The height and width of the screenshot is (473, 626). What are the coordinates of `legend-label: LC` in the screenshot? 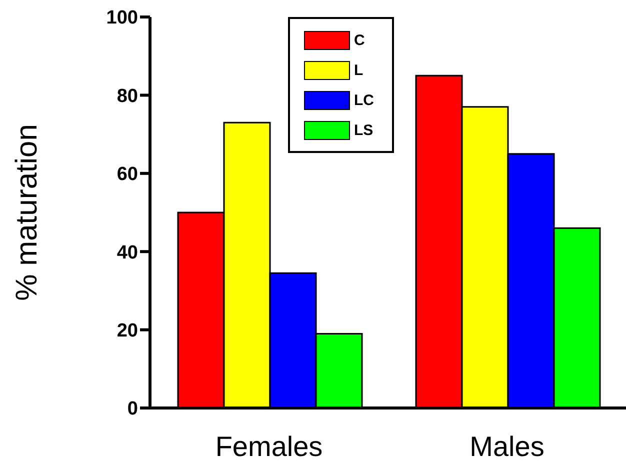 It's located at (364, 100).